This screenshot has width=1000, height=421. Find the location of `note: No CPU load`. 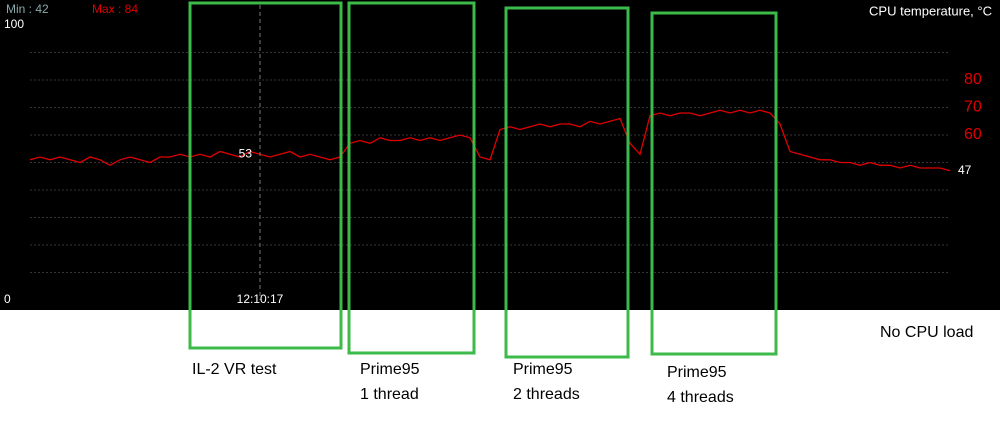

note: No CPU load is located at coordinates (926, 332).